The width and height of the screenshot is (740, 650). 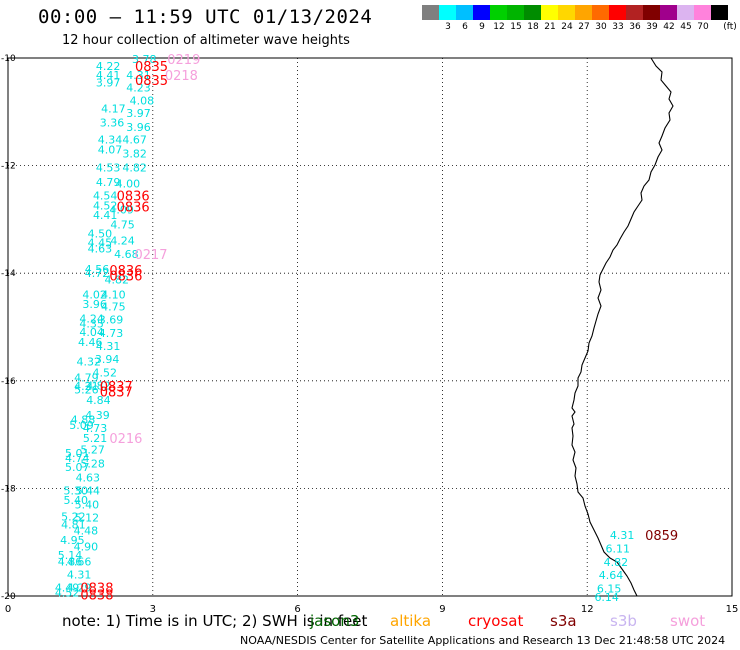 I want to click on colorbar-label: 18, so click(x=533, y=27).